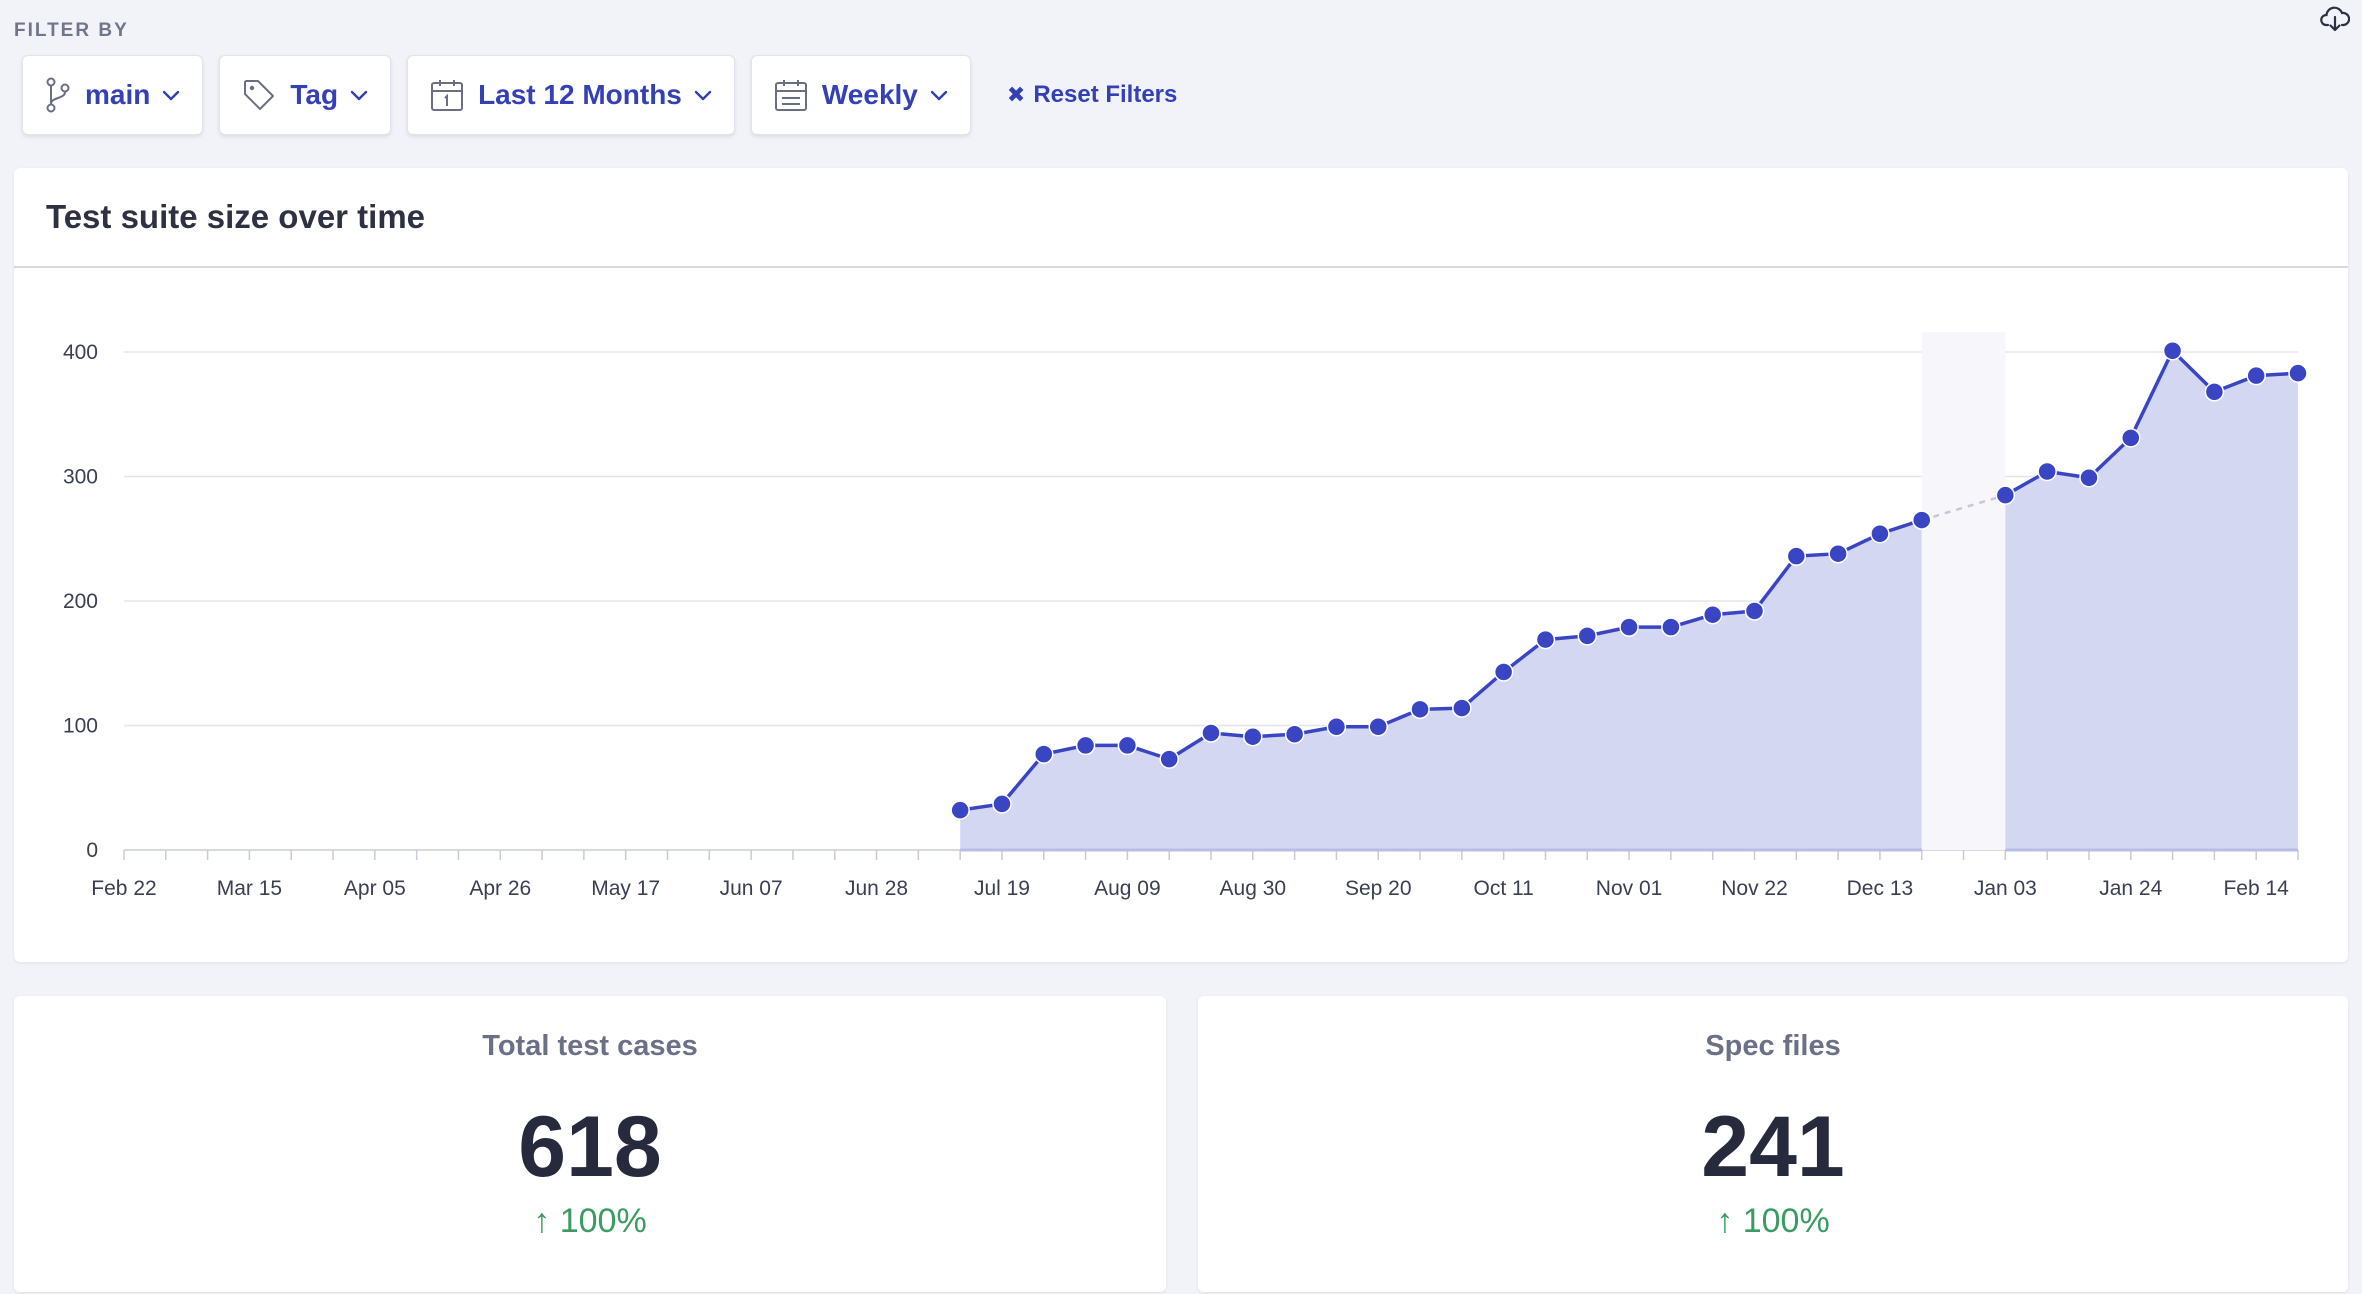  What do you see at coordinates (869, 94) in the screenshot?
I see `interval-filter-label: Weekly` at bounding box center [869, 94].